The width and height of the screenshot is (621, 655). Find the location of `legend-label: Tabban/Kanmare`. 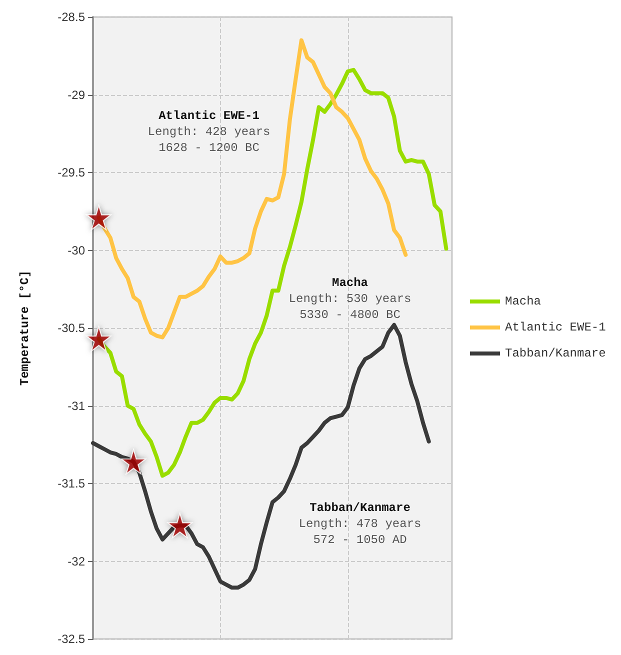

legend-label: Tabban/Kanmare is located at coordinates (555, 353).